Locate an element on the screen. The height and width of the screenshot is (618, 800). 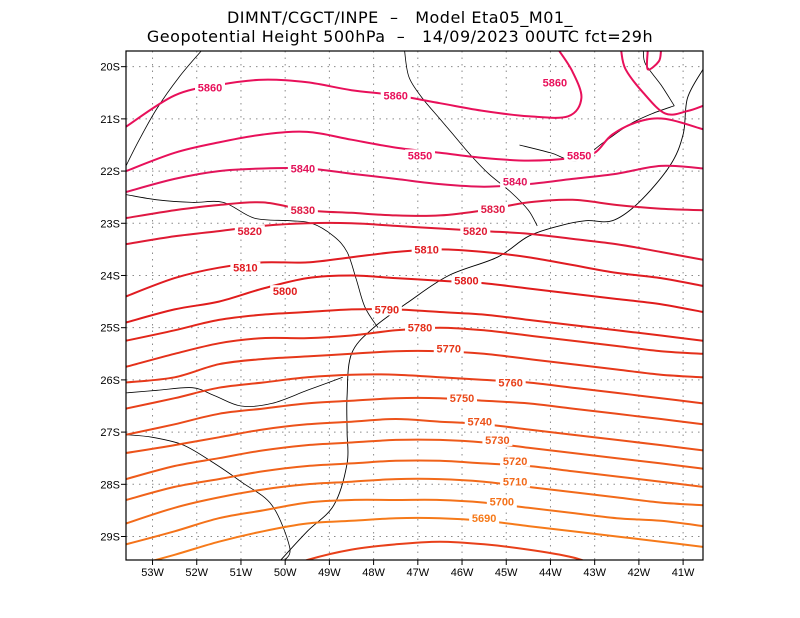
contour-label-5850: 5850 is located at coordinates (579, 156).